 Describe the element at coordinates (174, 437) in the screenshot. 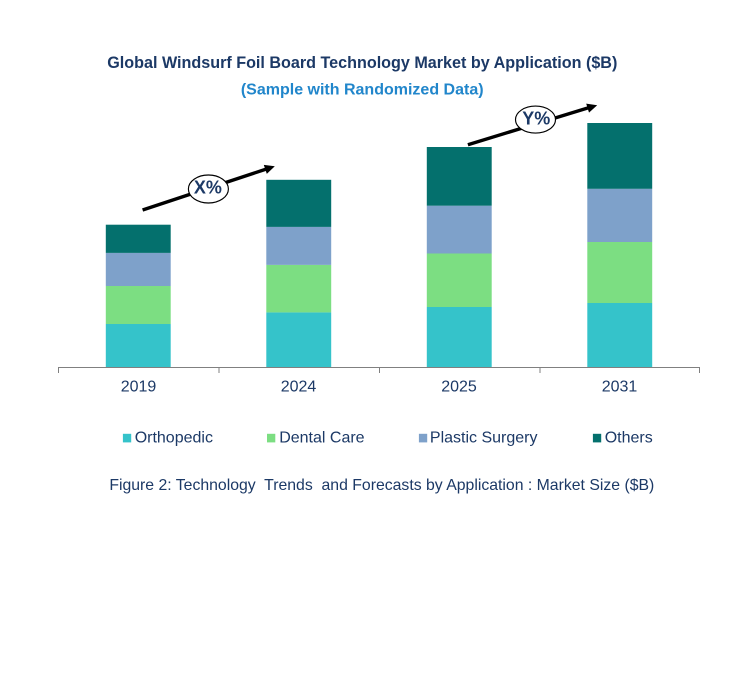

I see `svg-text: Orthopedic` at that location.